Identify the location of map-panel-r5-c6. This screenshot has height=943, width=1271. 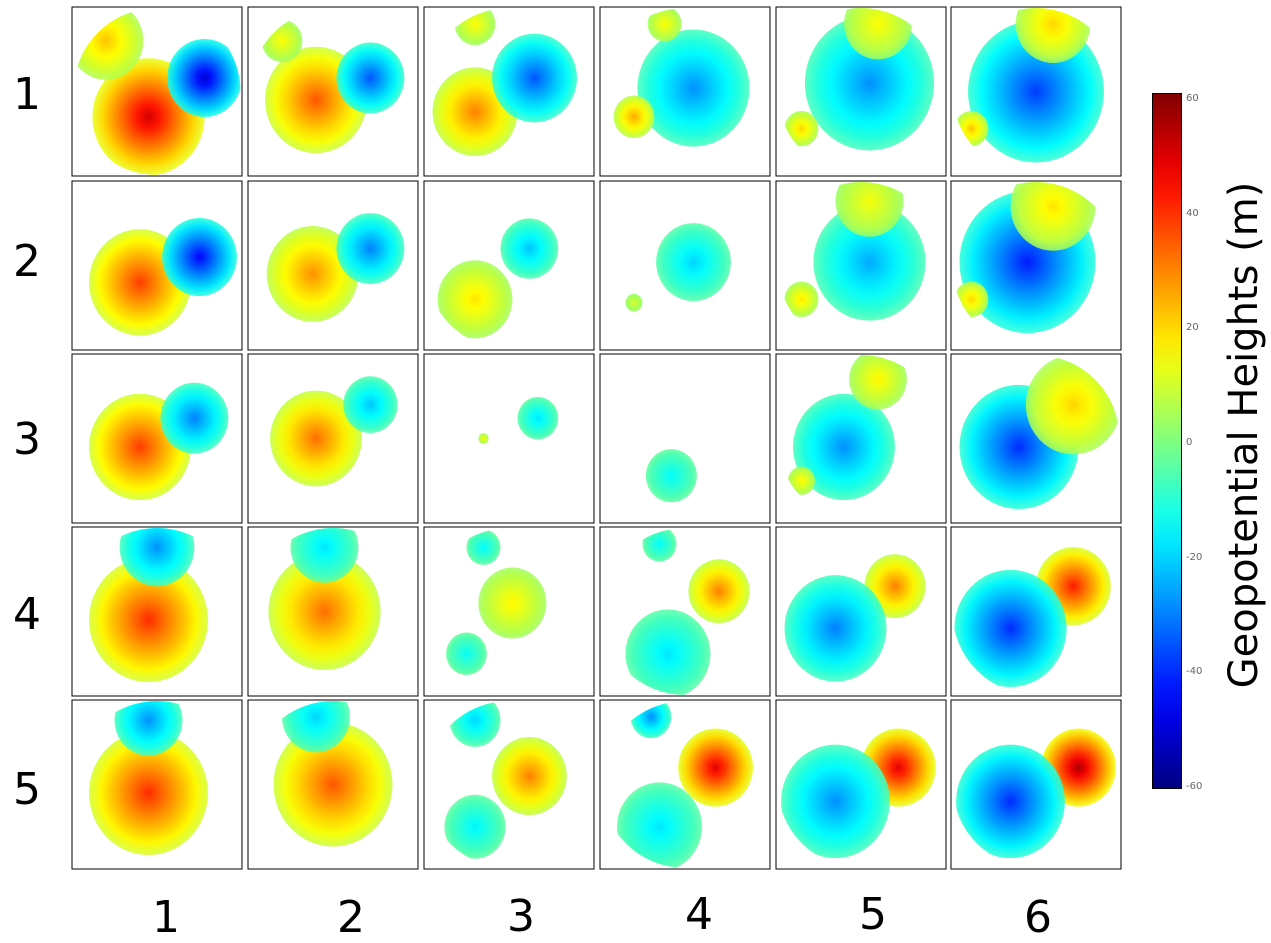
(1036, 784).